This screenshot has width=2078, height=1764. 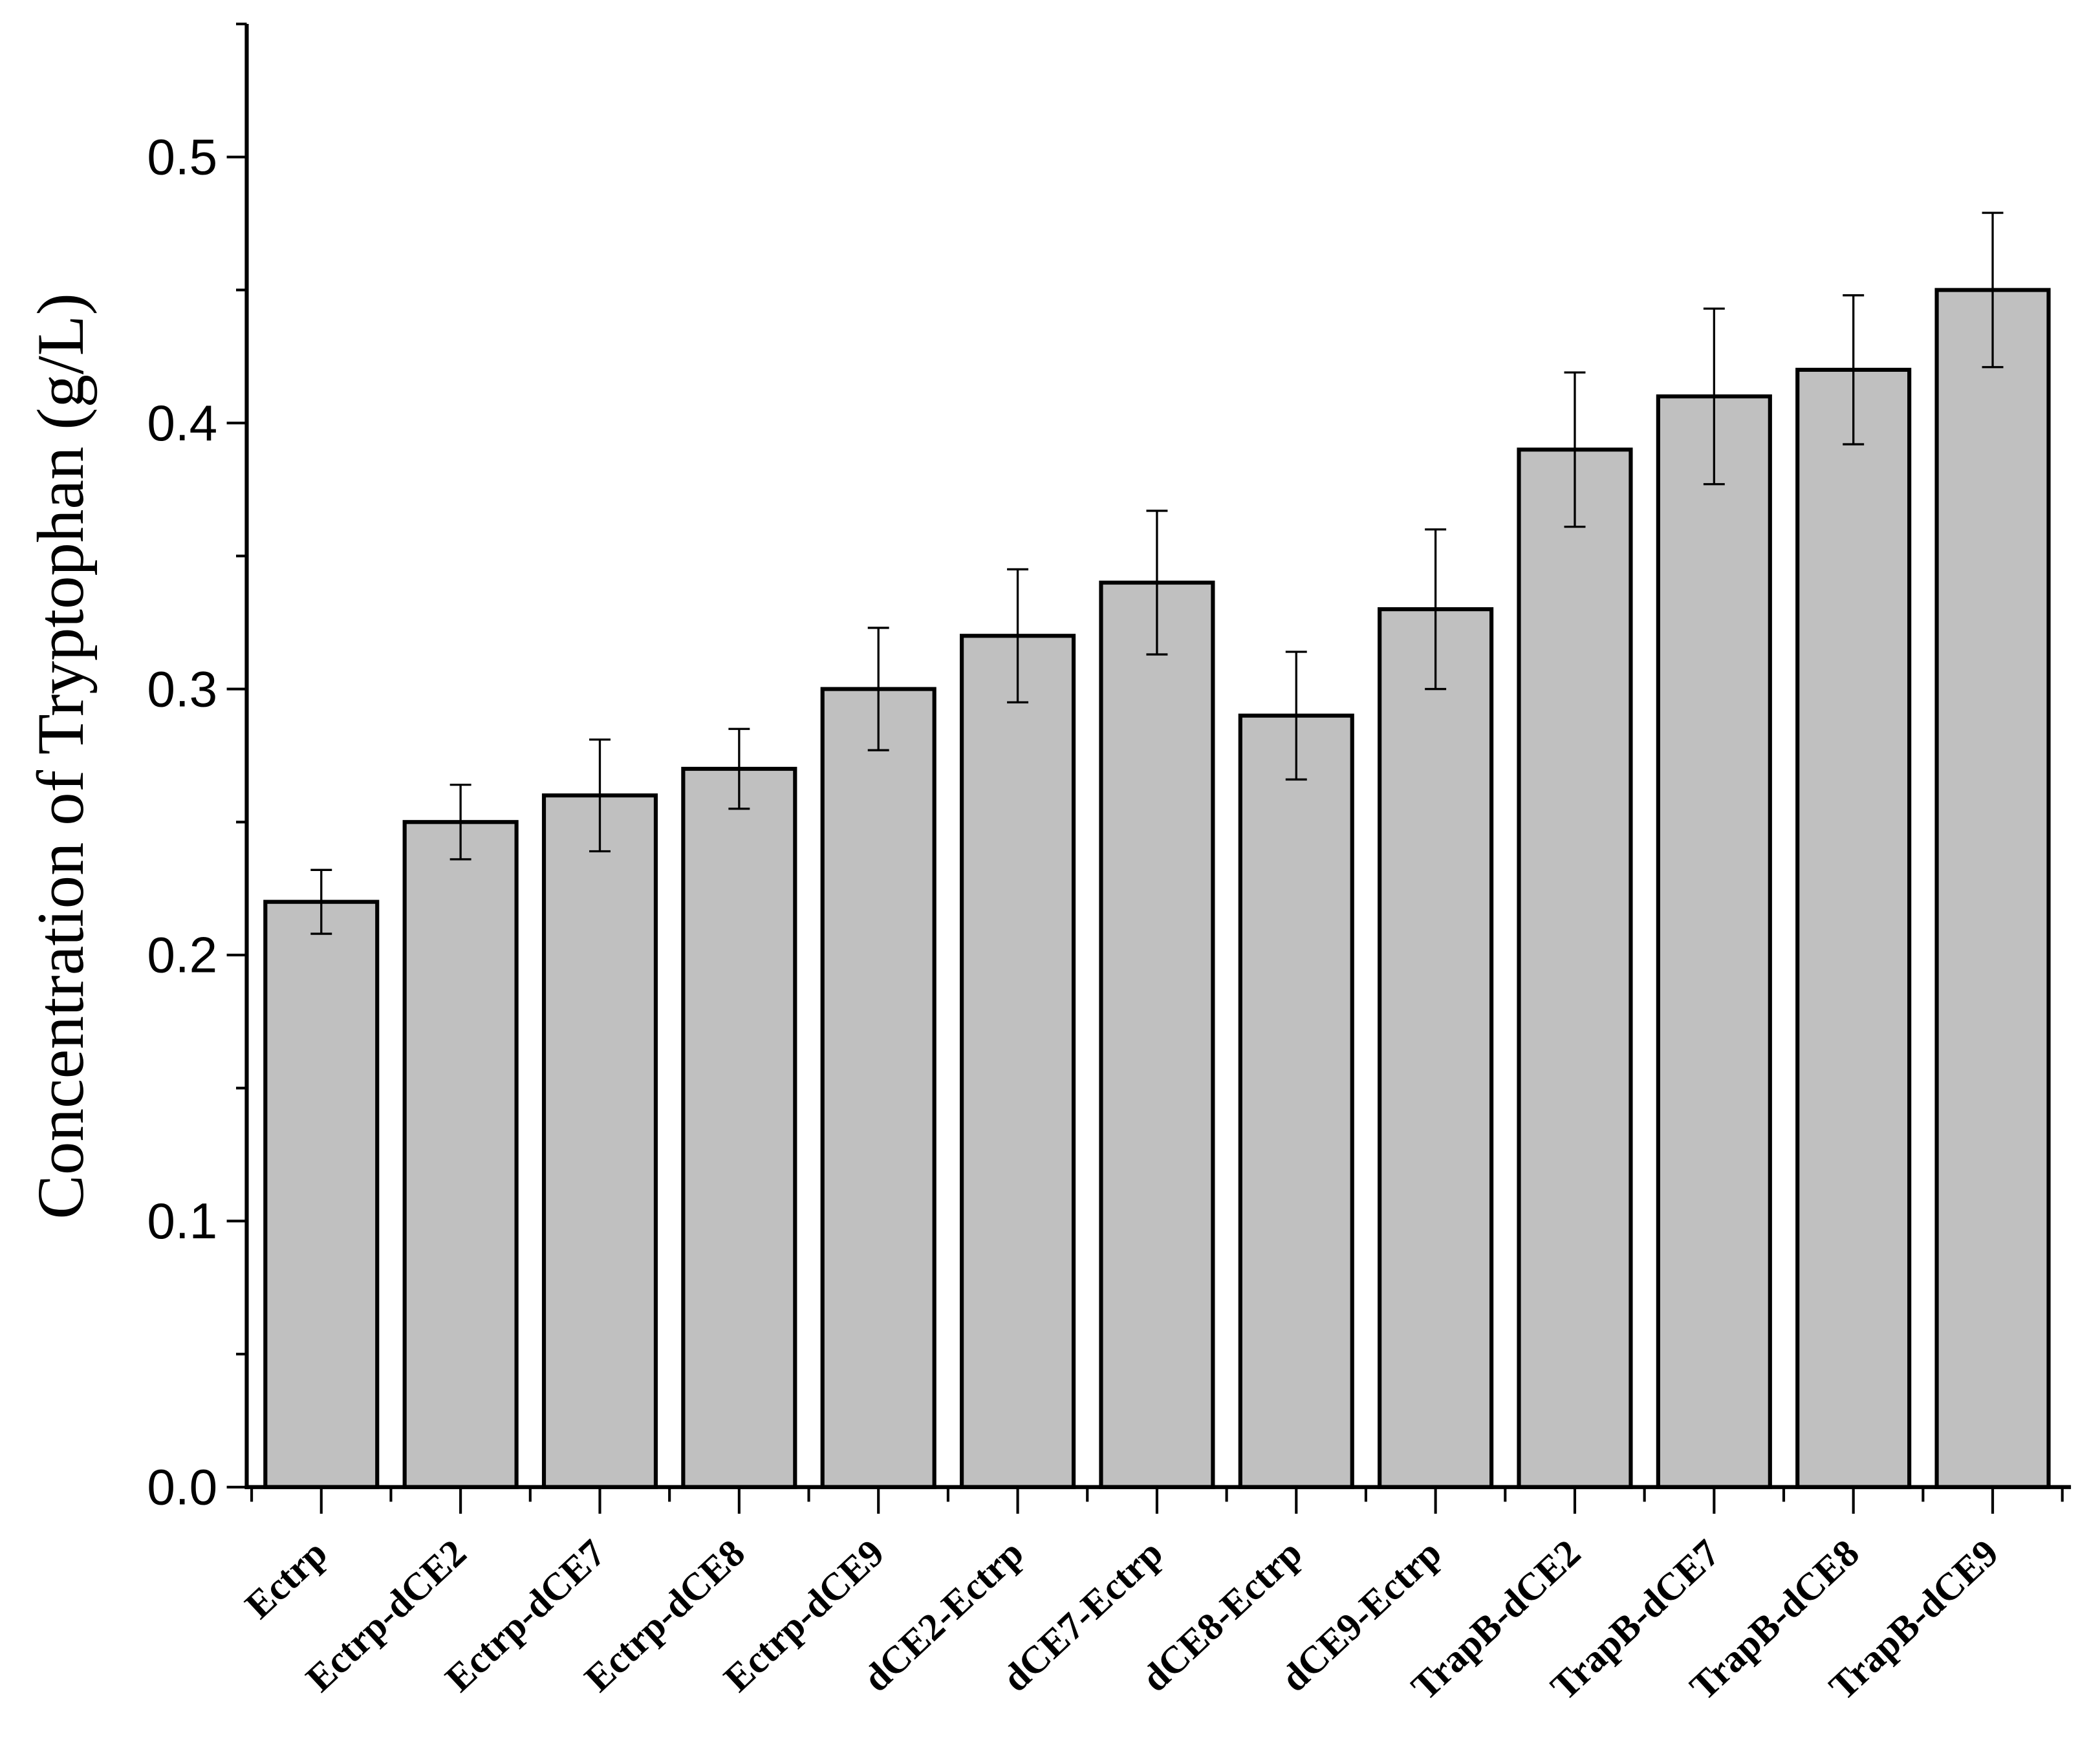 I want to click on bar-Ectrp-dCE8, so click(x=739, y=1127).